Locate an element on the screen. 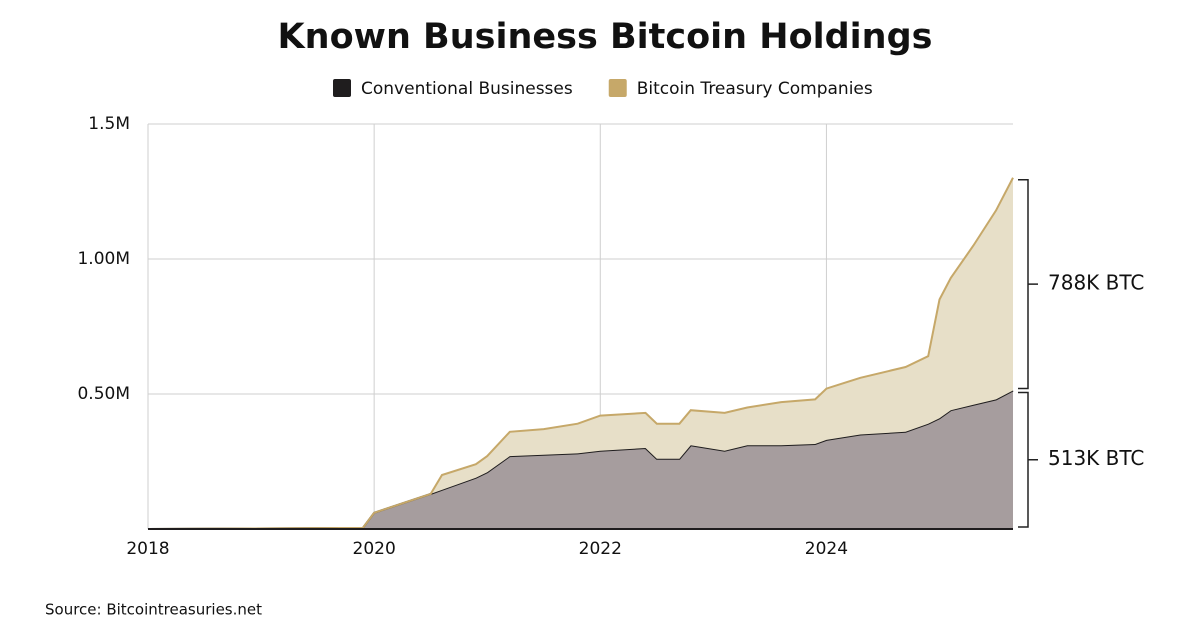 Image resolution: width=1200 pixels, height=638 pixels. y-tick-label: 0.50M is located at coordinates (103, 394).